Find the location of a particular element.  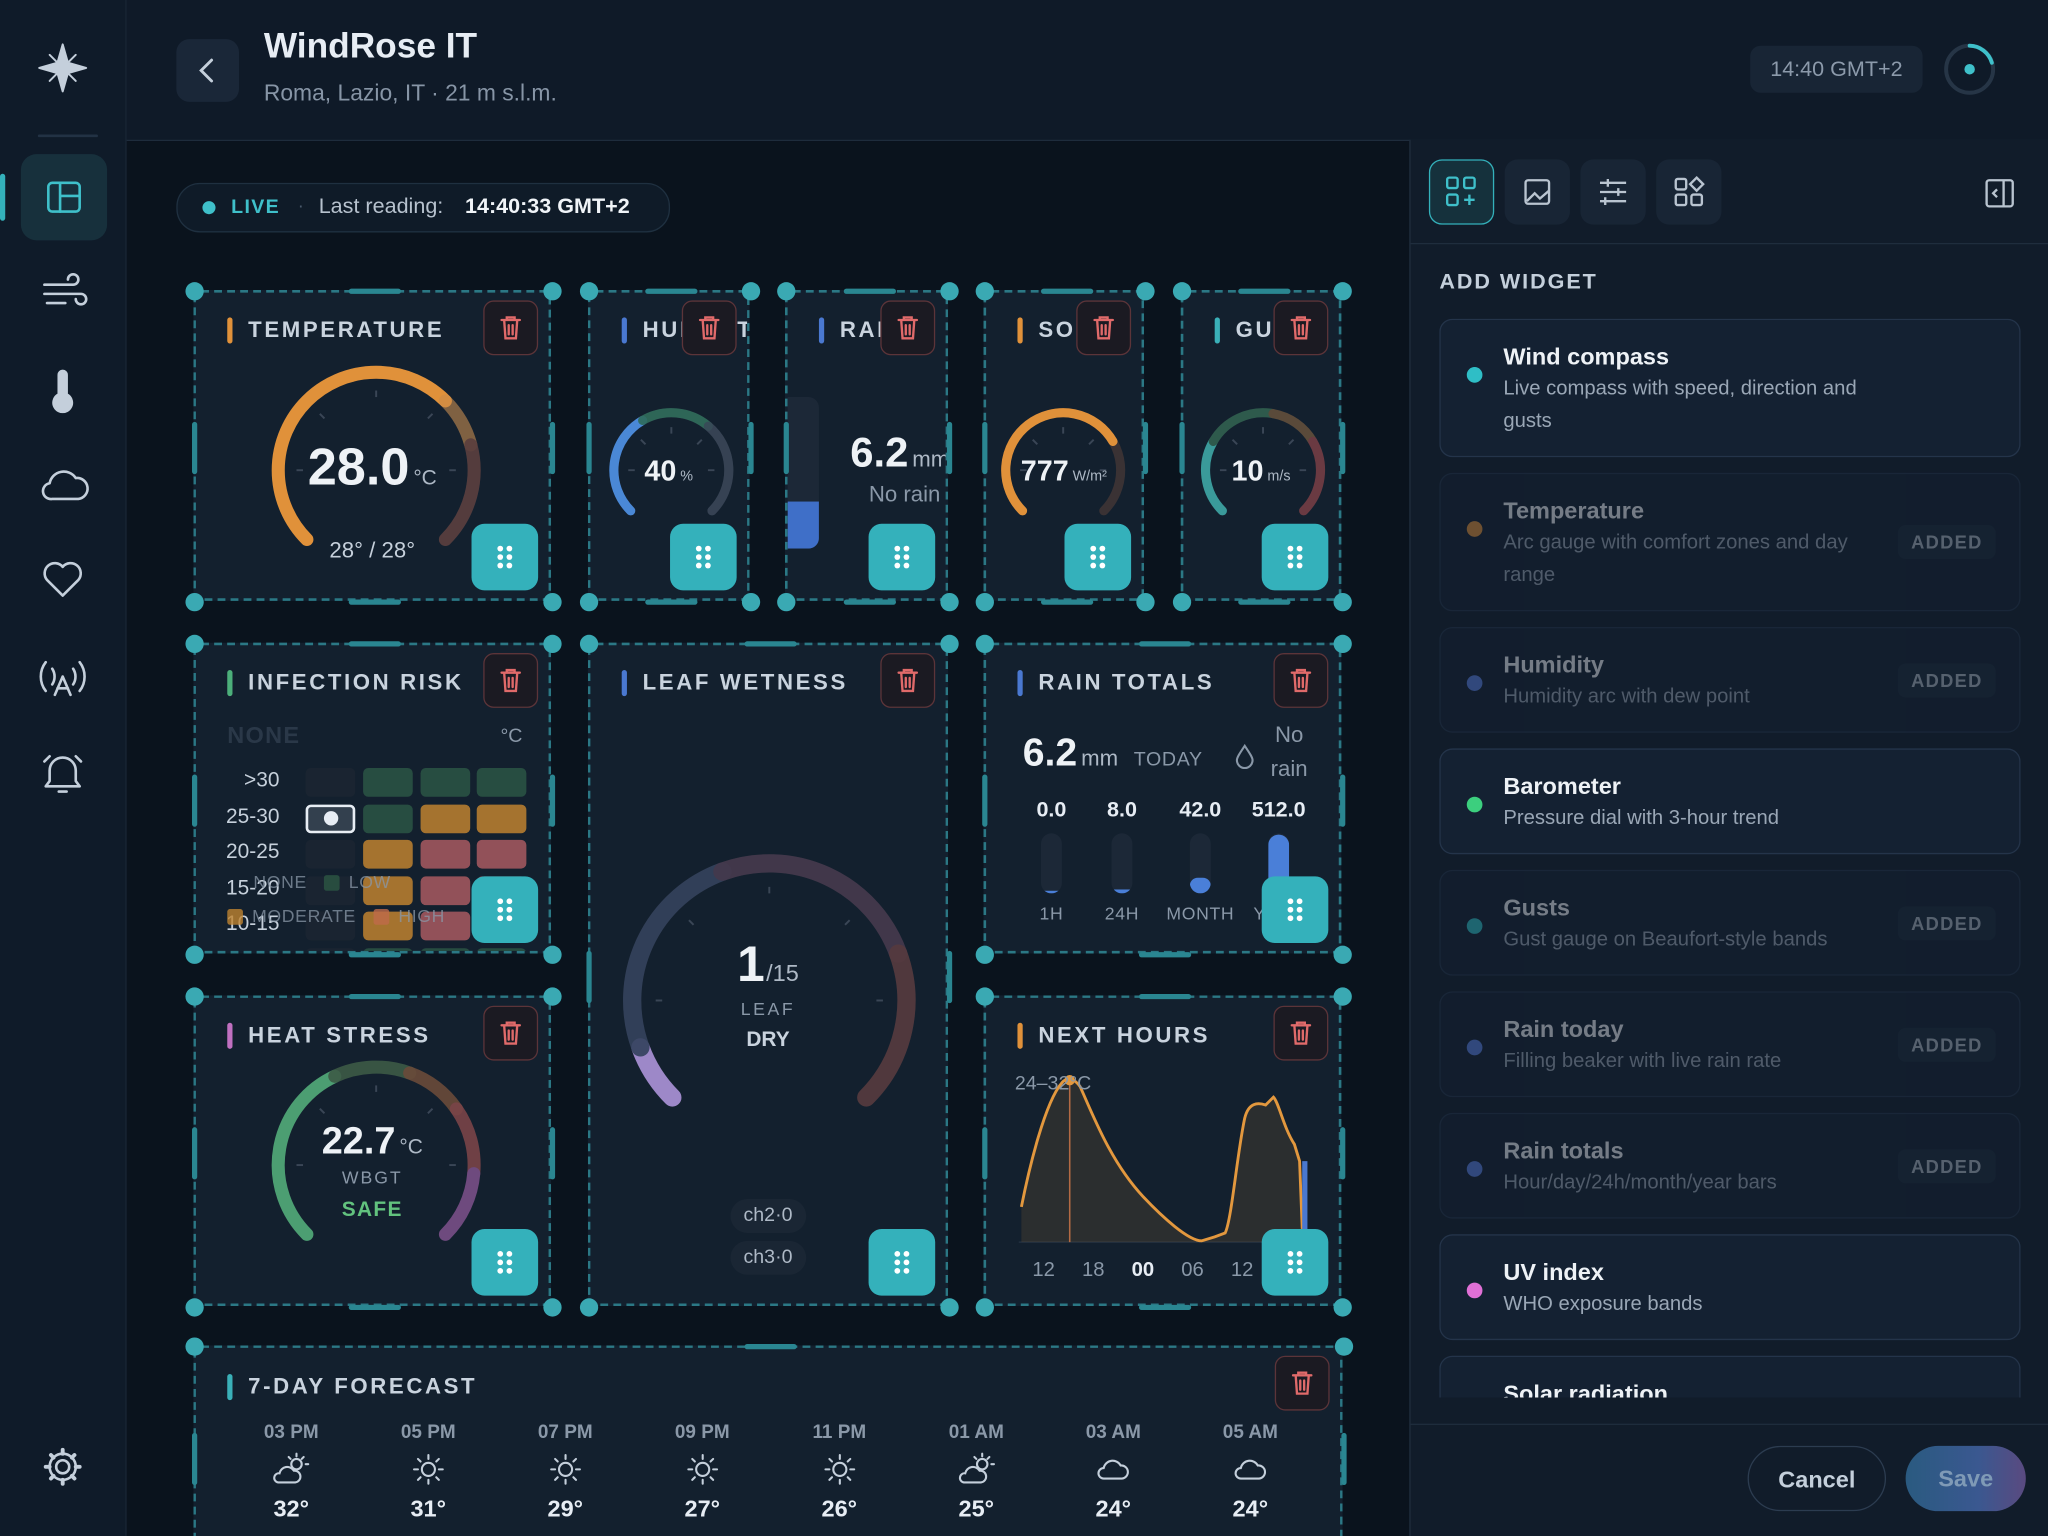

nav-station is located at coordinates (62, 678).